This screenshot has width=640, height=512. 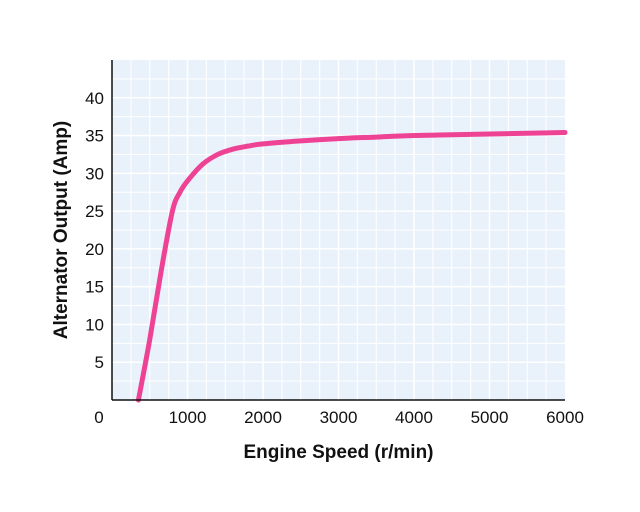 What do you see at coordinates (94, 287) in the screenshot?
I see `y-tick-label: 15` at bounding box center [94, 287].